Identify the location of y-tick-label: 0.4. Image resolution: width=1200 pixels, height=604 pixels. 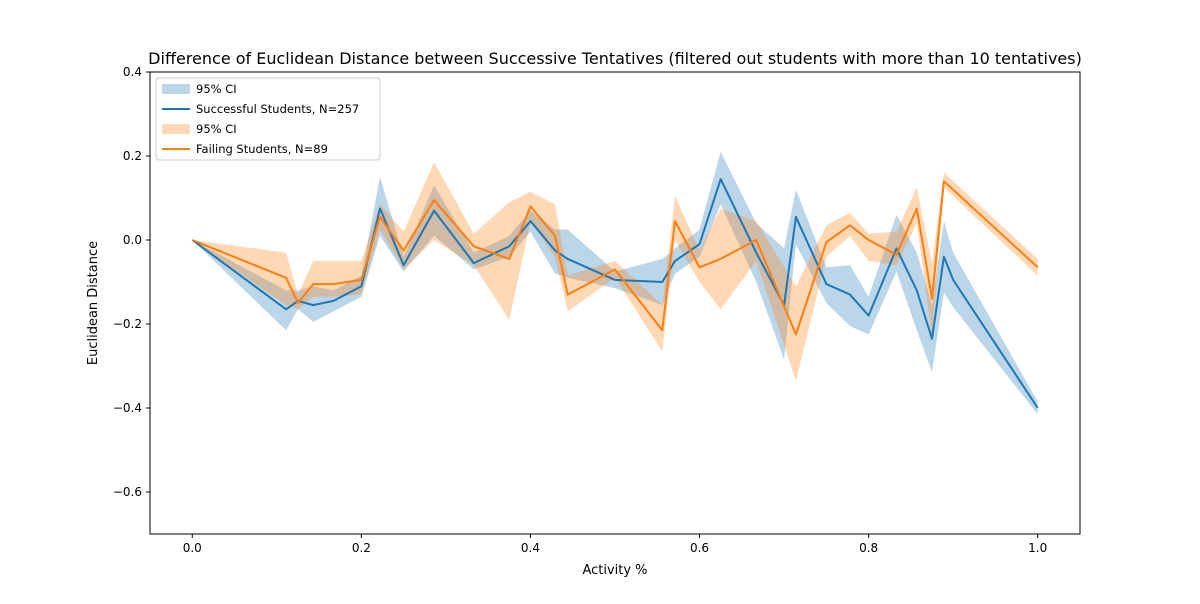
(132, 72).